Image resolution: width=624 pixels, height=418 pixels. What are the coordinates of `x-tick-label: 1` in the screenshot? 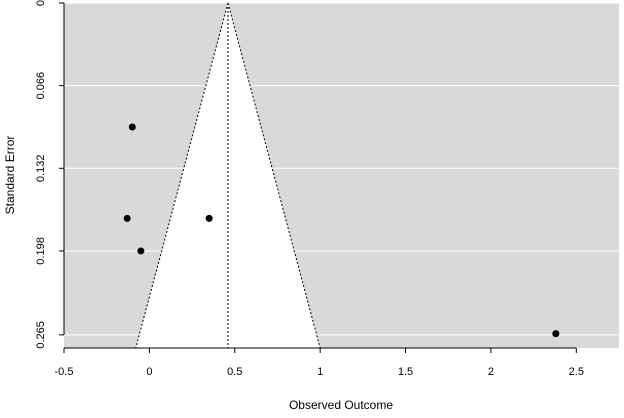 It's located at (320, 372).